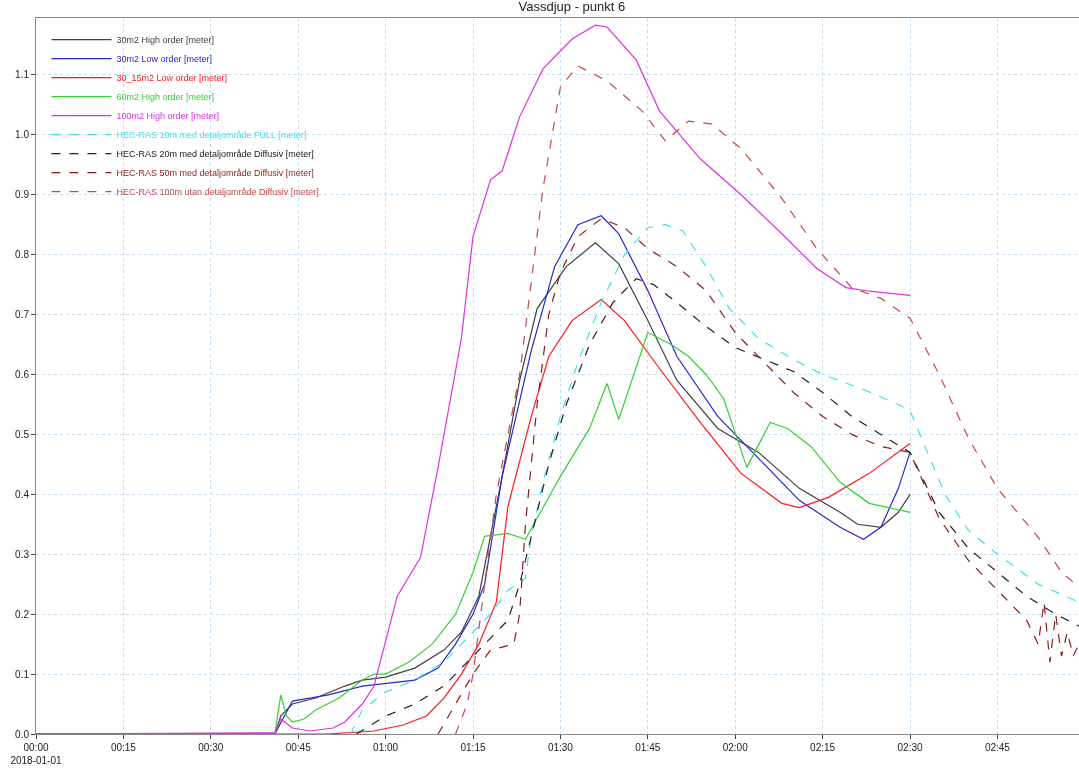  Describe the element at coordinates (22, 195) in the screenshot. I see `y-tick-label: 0.9` at that location.